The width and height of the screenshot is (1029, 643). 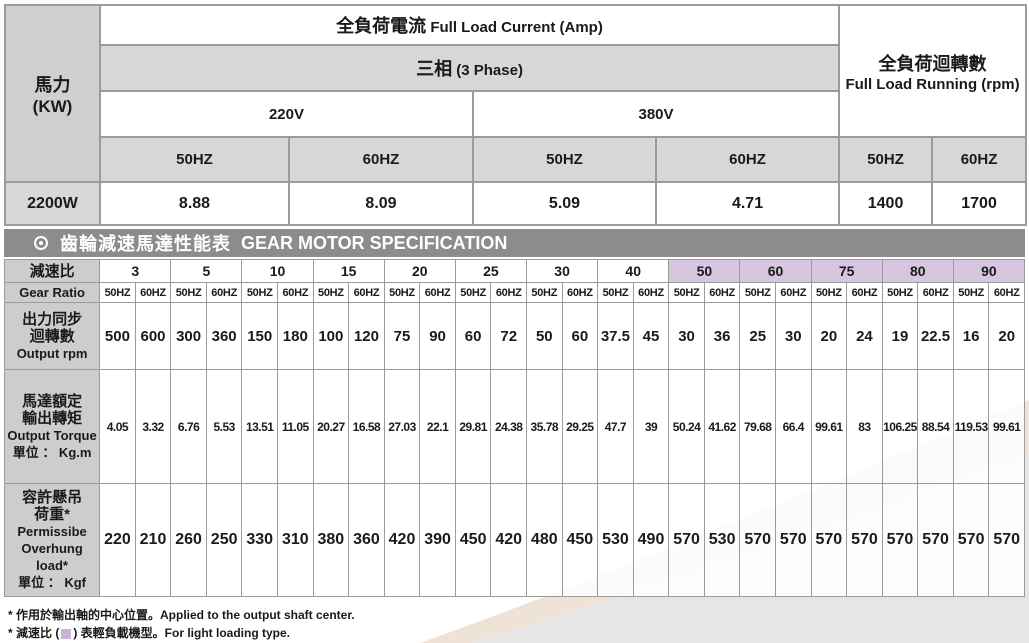 What do you see at coordinates (188, 540) in the screenshot?
I see `overhung-load-value: 260` at bounding box center [188, 540].